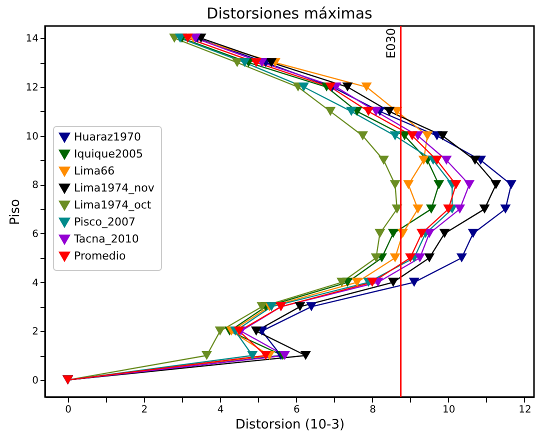 The width and height of the screenshot is (544, 437). I want to click on y-tick-label: 2, so click(35, 332).